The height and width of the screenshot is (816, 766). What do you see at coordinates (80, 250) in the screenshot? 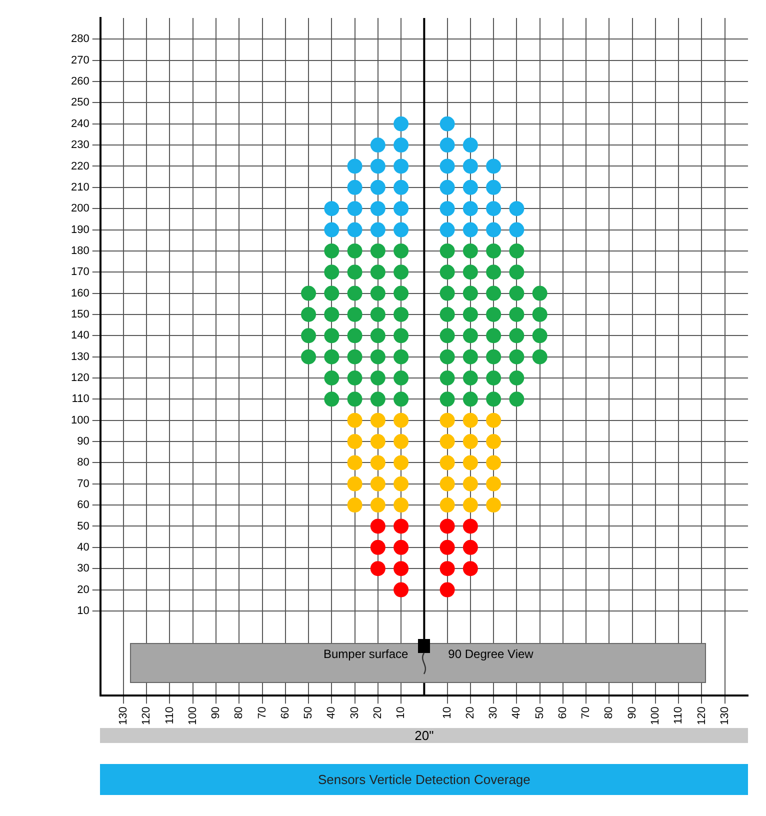
I see `y-tick-label: 180` at bounding box center [80, 250].